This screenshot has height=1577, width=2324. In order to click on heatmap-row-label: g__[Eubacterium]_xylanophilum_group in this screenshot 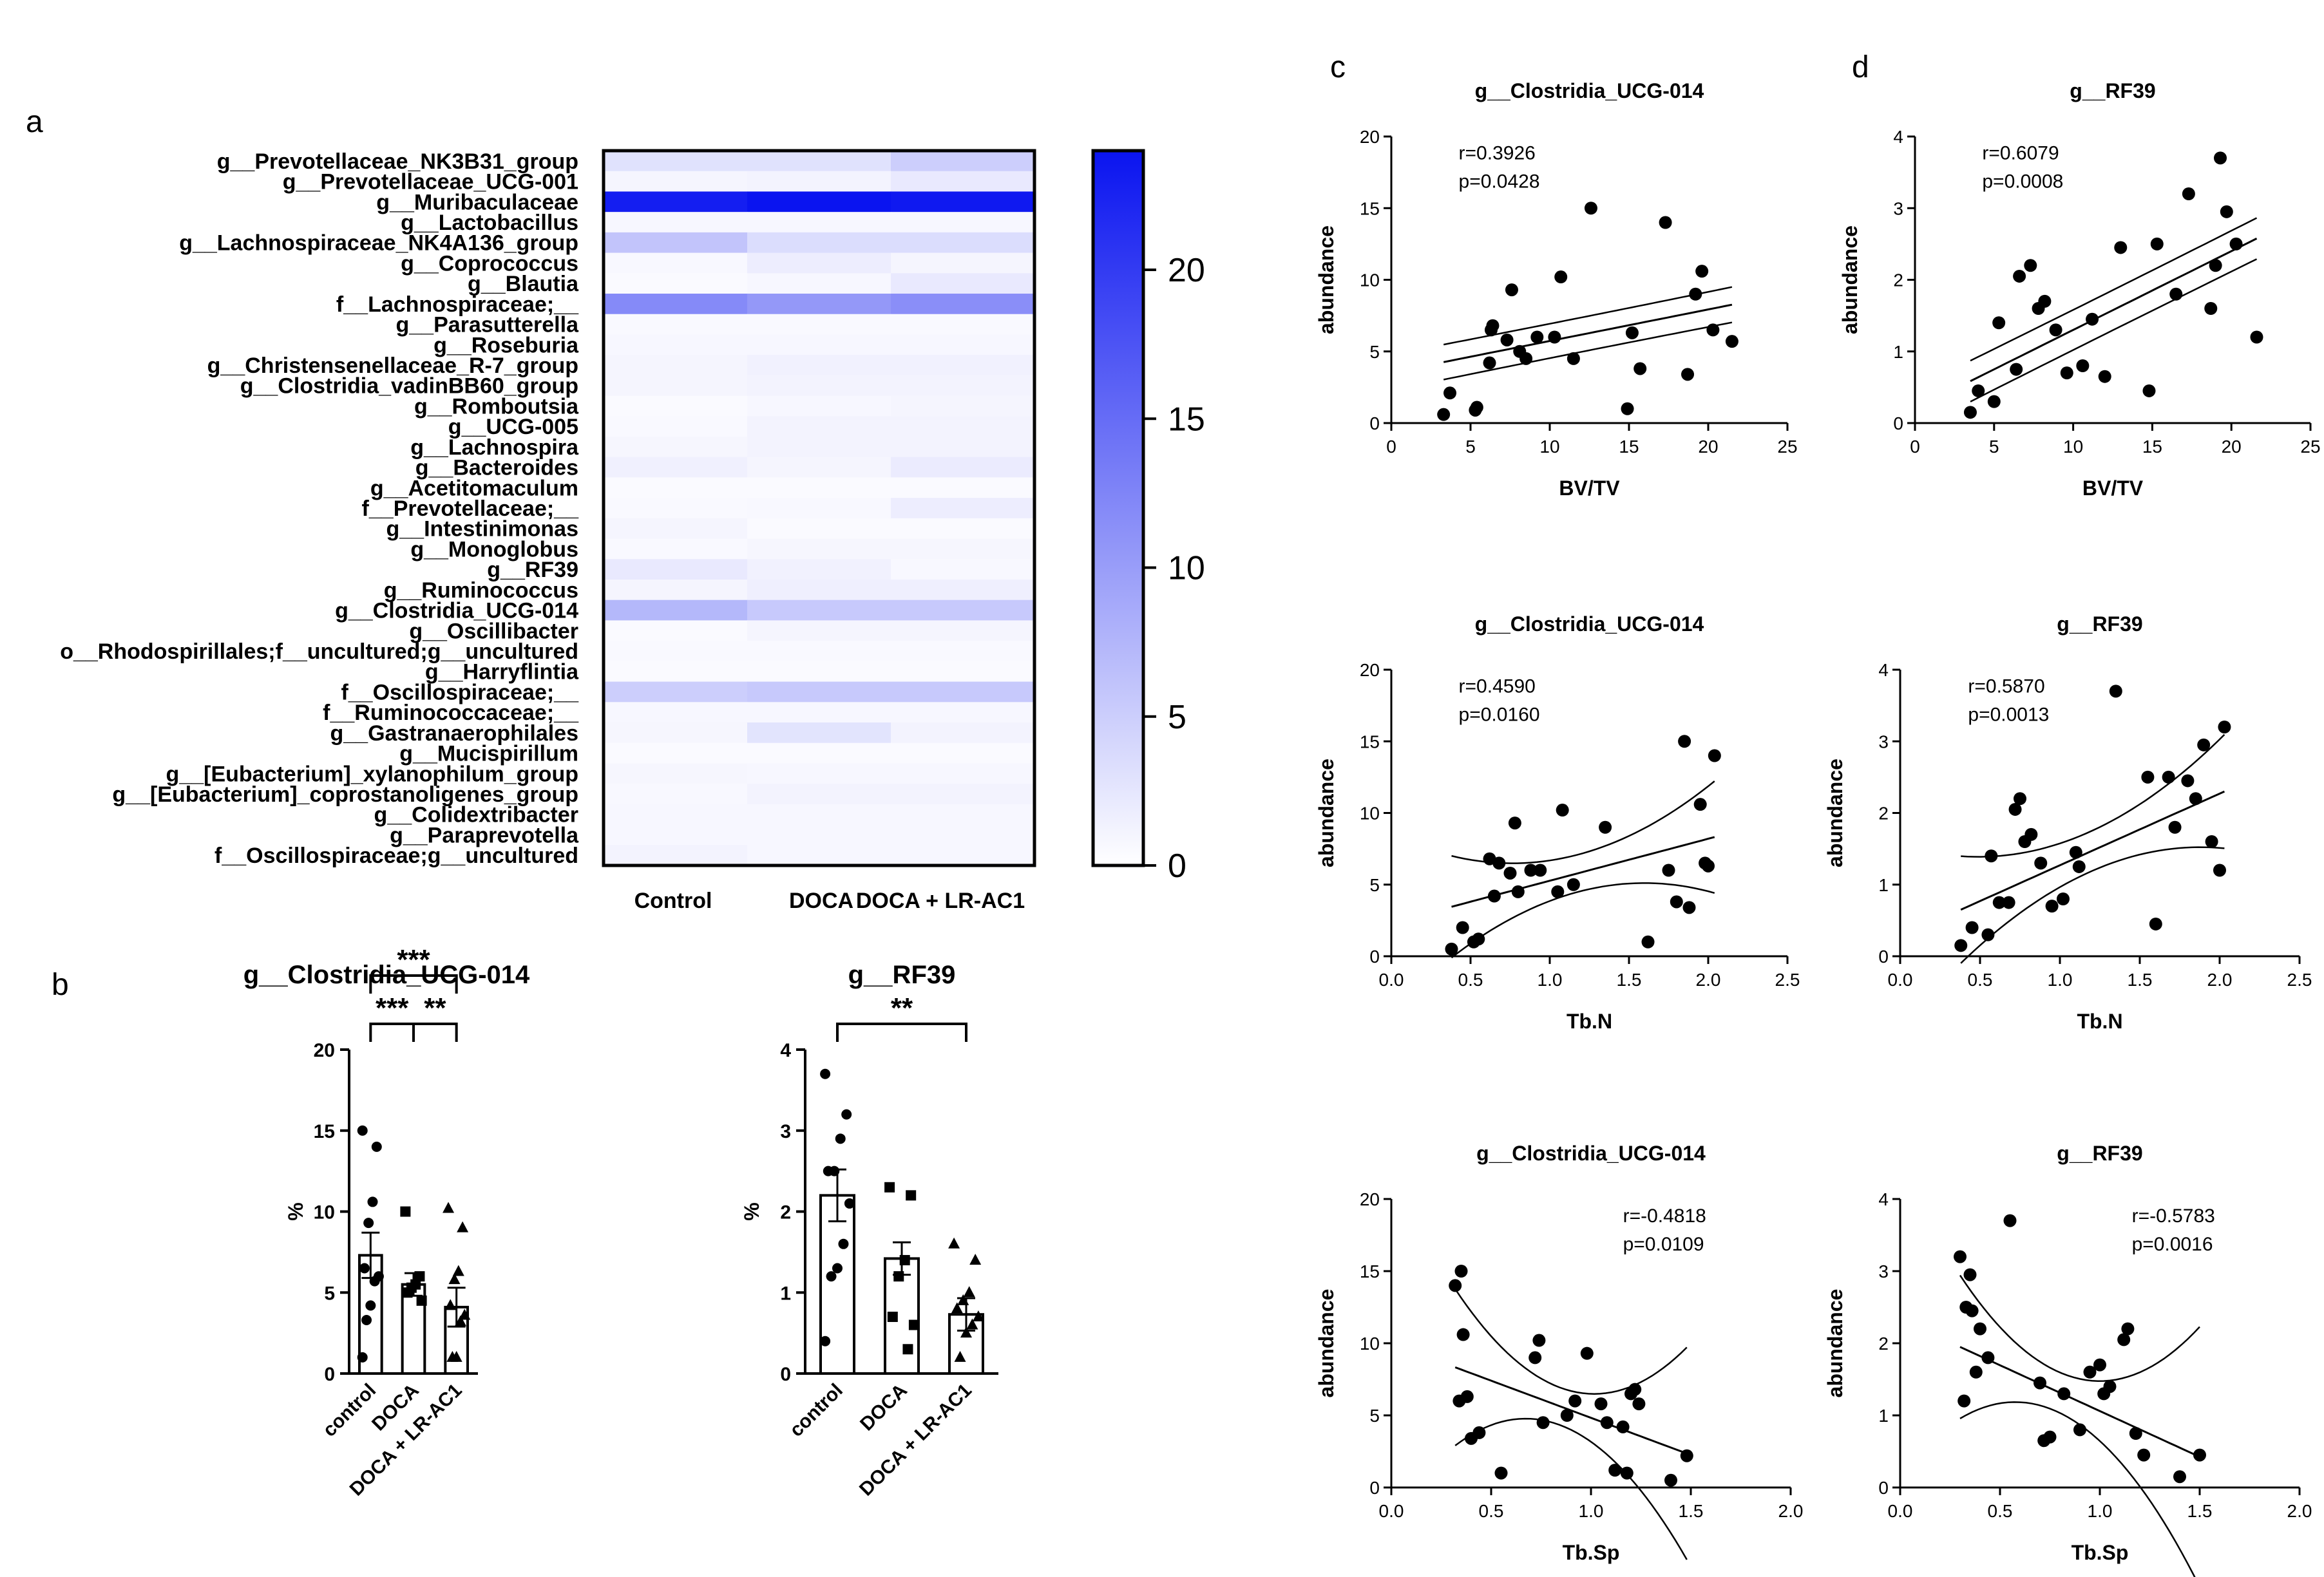, I will do `click(372, 774)`.